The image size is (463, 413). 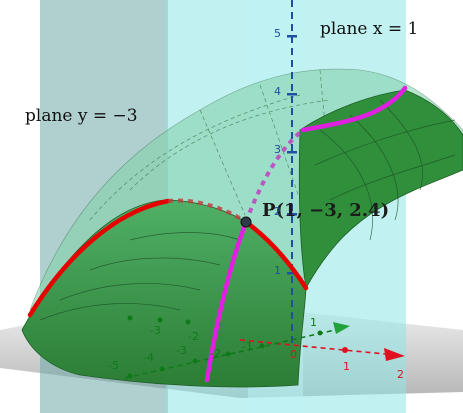 What do you see at coordinates (326, 210) in the screenshot?
I see `point-p-label: P(1, −3, 2.4)` at bounding box center [326, 210].